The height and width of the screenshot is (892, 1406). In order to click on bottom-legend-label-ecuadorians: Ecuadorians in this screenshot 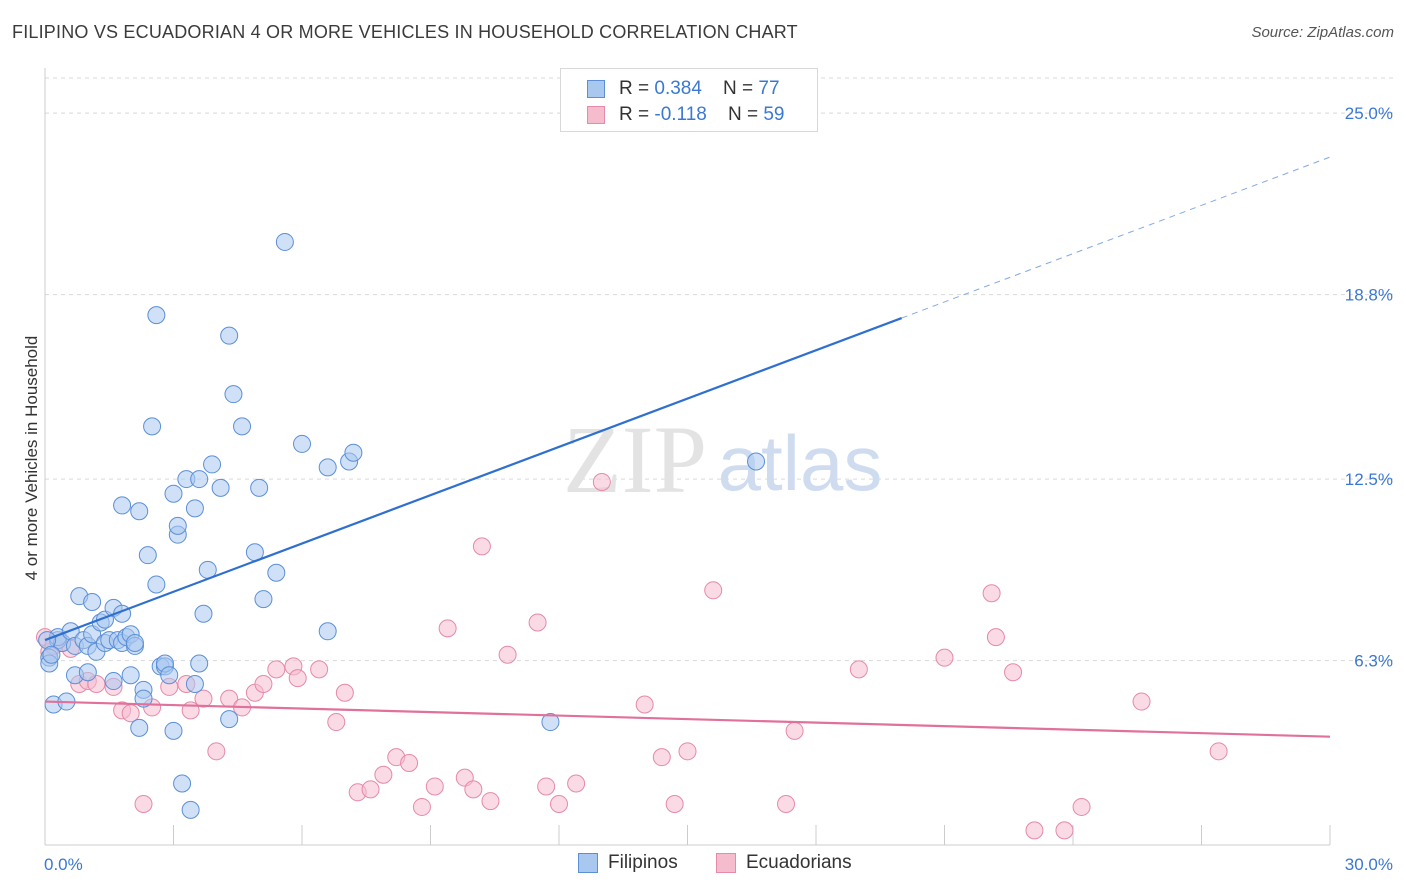, I will do `click(799, 862)`.